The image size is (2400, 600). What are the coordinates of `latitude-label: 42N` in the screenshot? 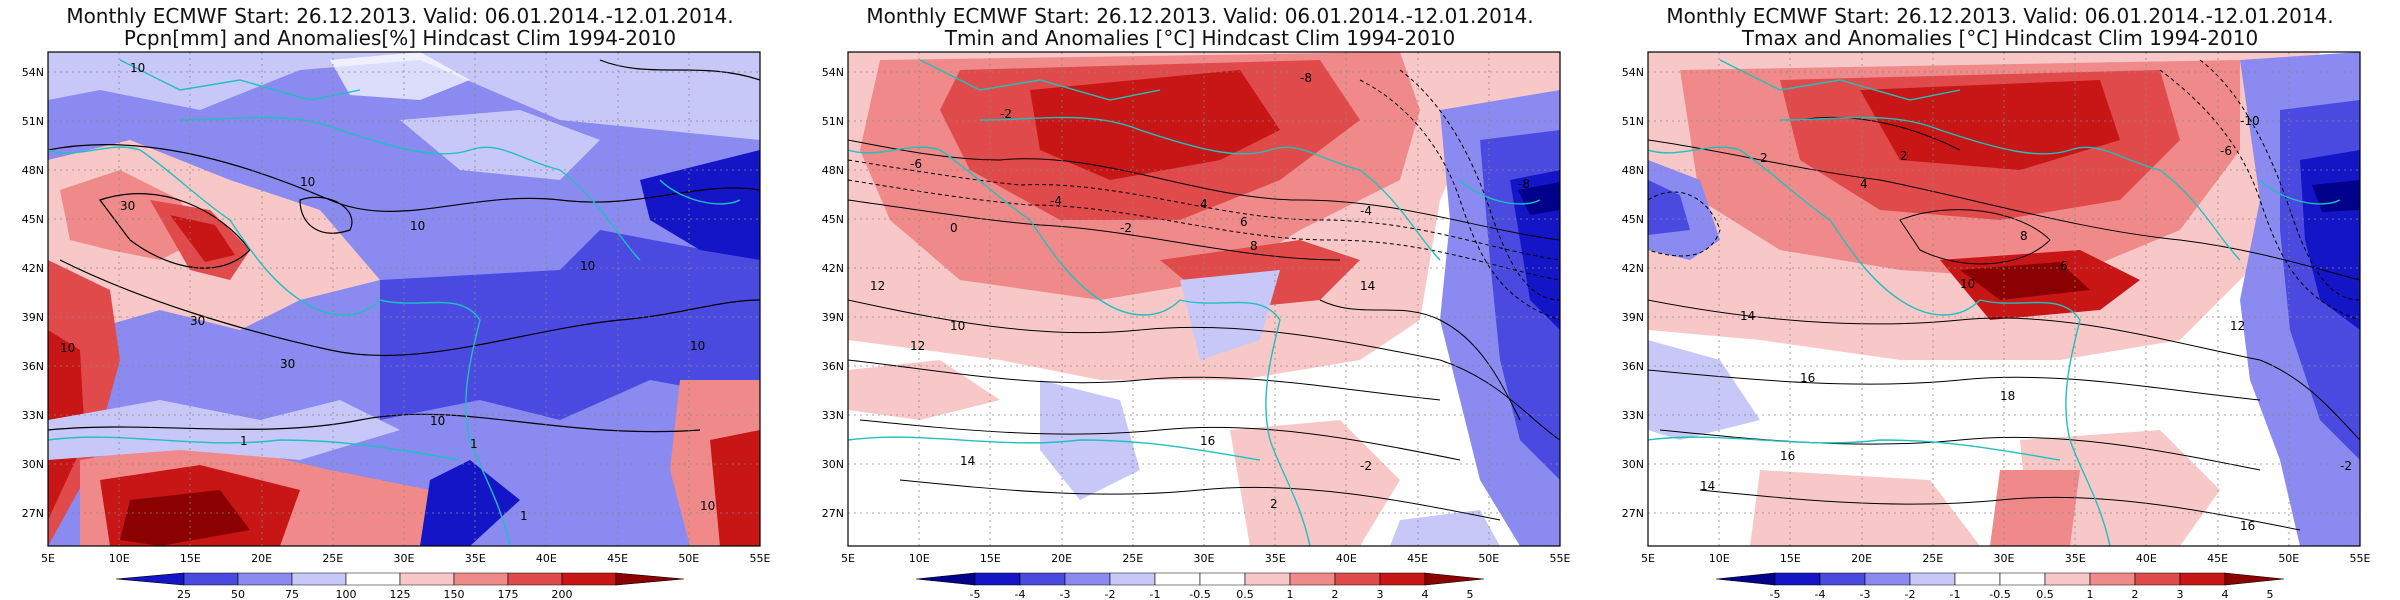 It's located at (33, 268).